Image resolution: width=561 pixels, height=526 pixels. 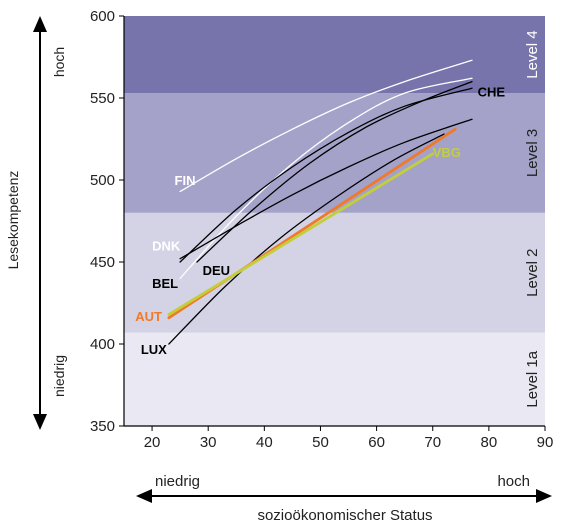 What do you see at coordinates (334, 379) in the screenshot?
I see `level-band-level-1a` at bounding box center [334, 379].